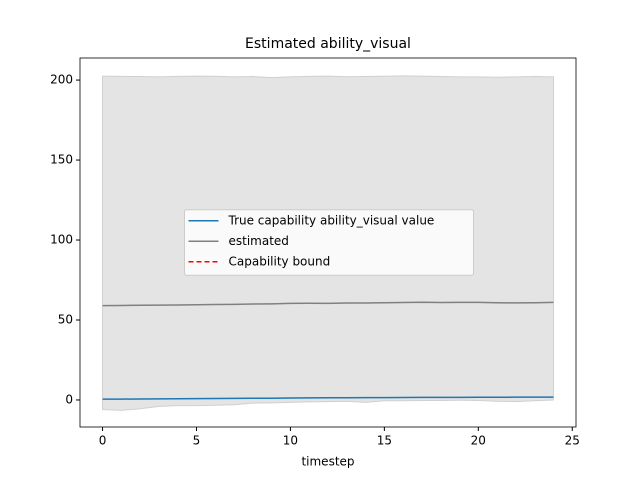 The image size is (640, 480). What do you see at coordinates (197, 441) in the screenshot?
I see `x-tick-label: 5` at bounding box center [197, 441].